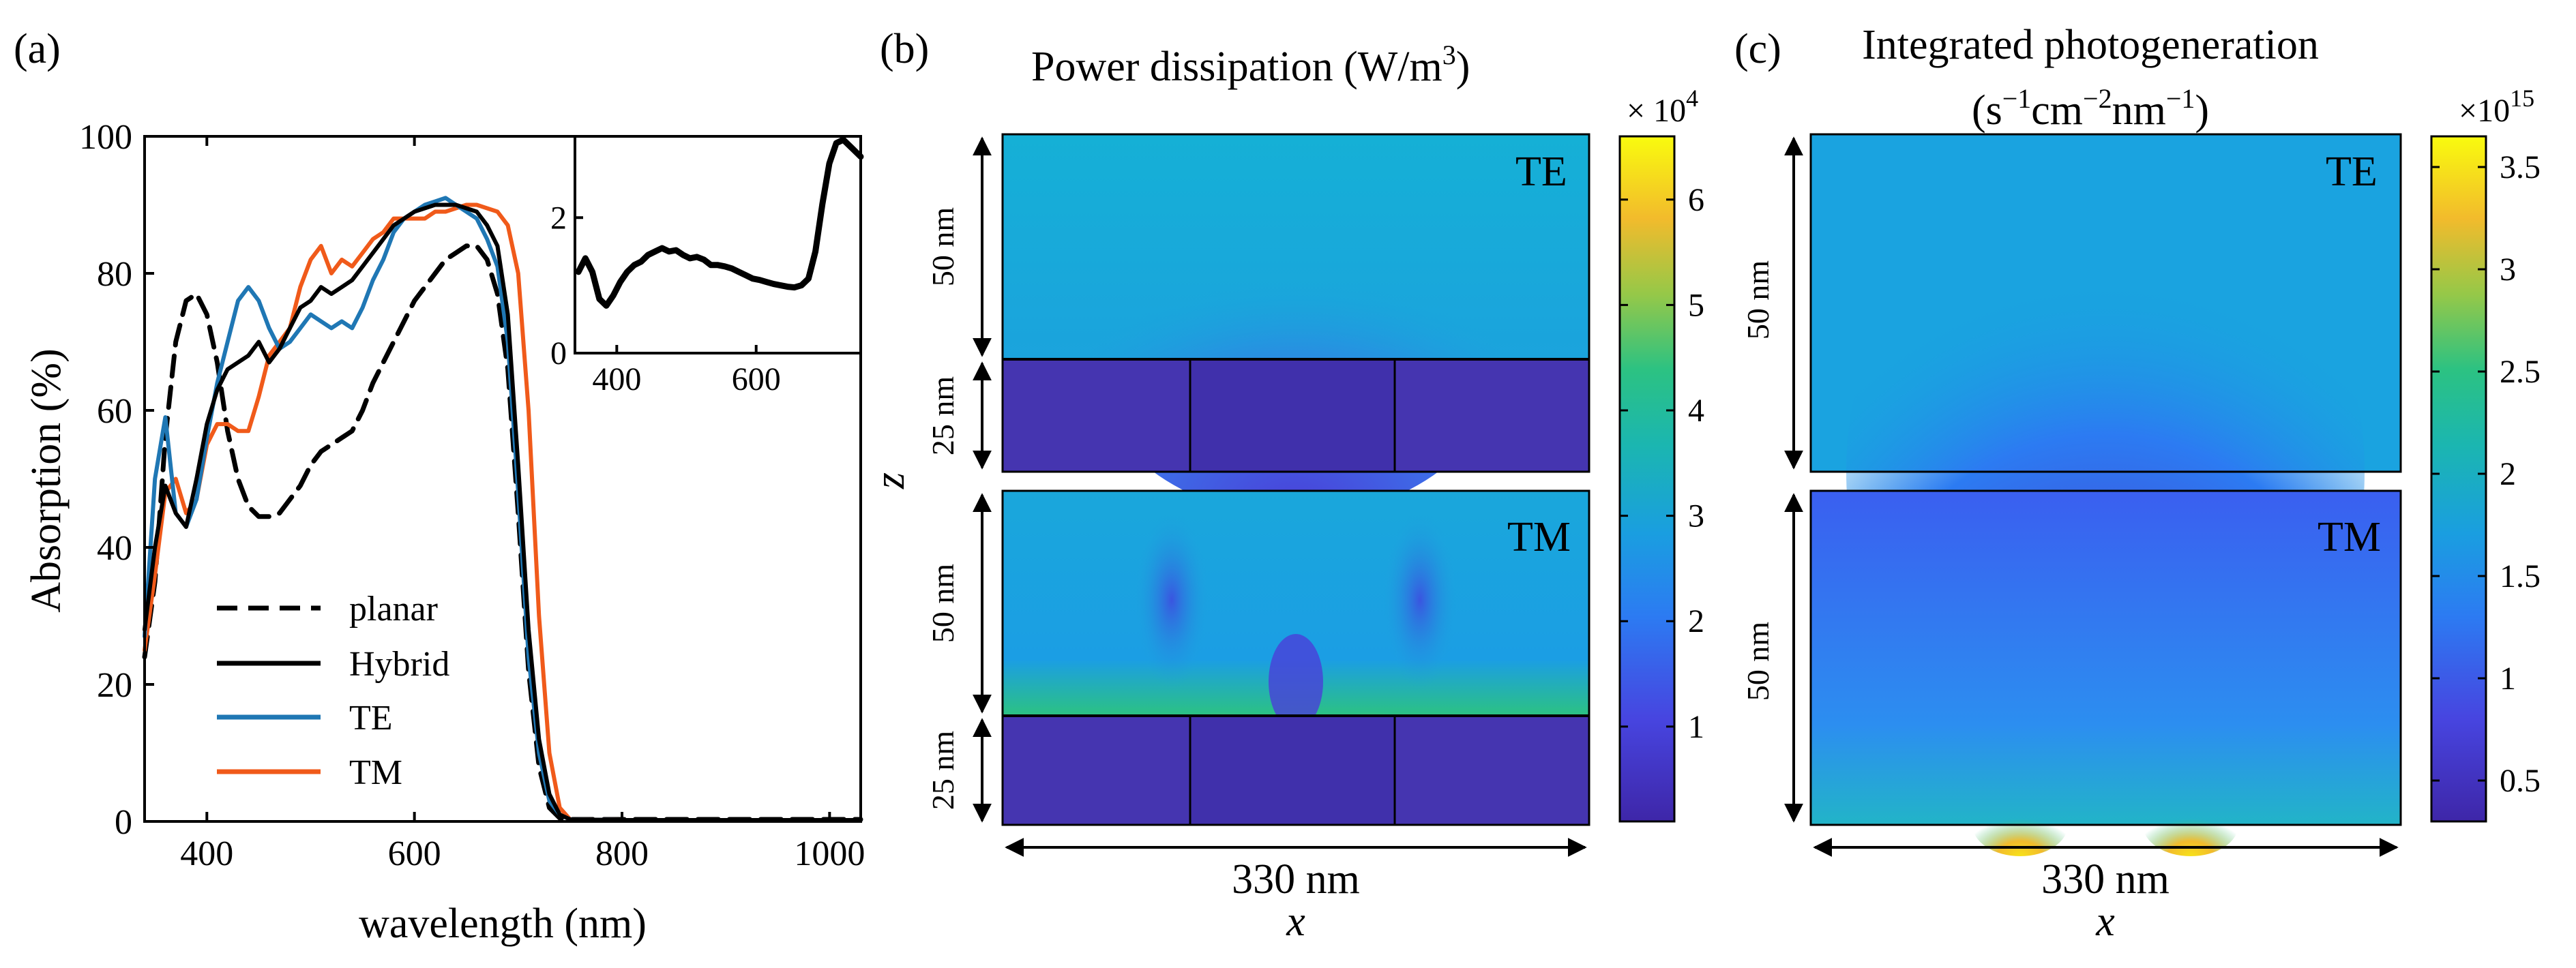 The image size is (2576, 968). What do you see at coordinates (2458, 479) in the screenshot?
I see `colorbar-c-gradient` at bounding box center [2458, 479].